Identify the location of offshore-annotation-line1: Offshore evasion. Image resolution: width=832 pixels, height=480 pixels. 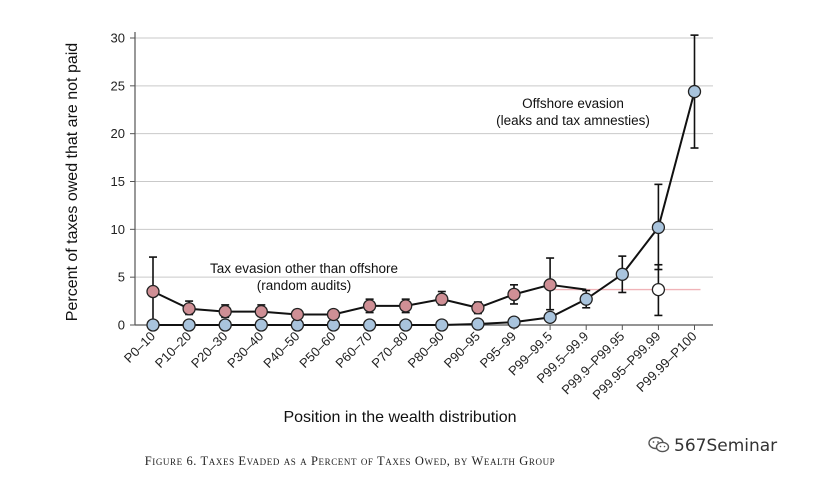
(573, 103).